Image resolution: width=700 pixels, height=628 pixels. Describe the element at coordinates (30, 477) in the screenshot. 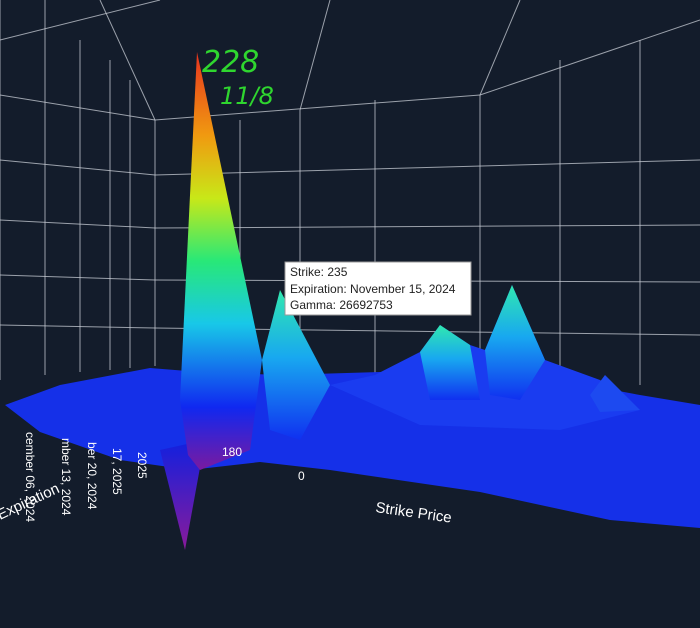

I see `y-tick-label: cember 06, 2024` at that location.